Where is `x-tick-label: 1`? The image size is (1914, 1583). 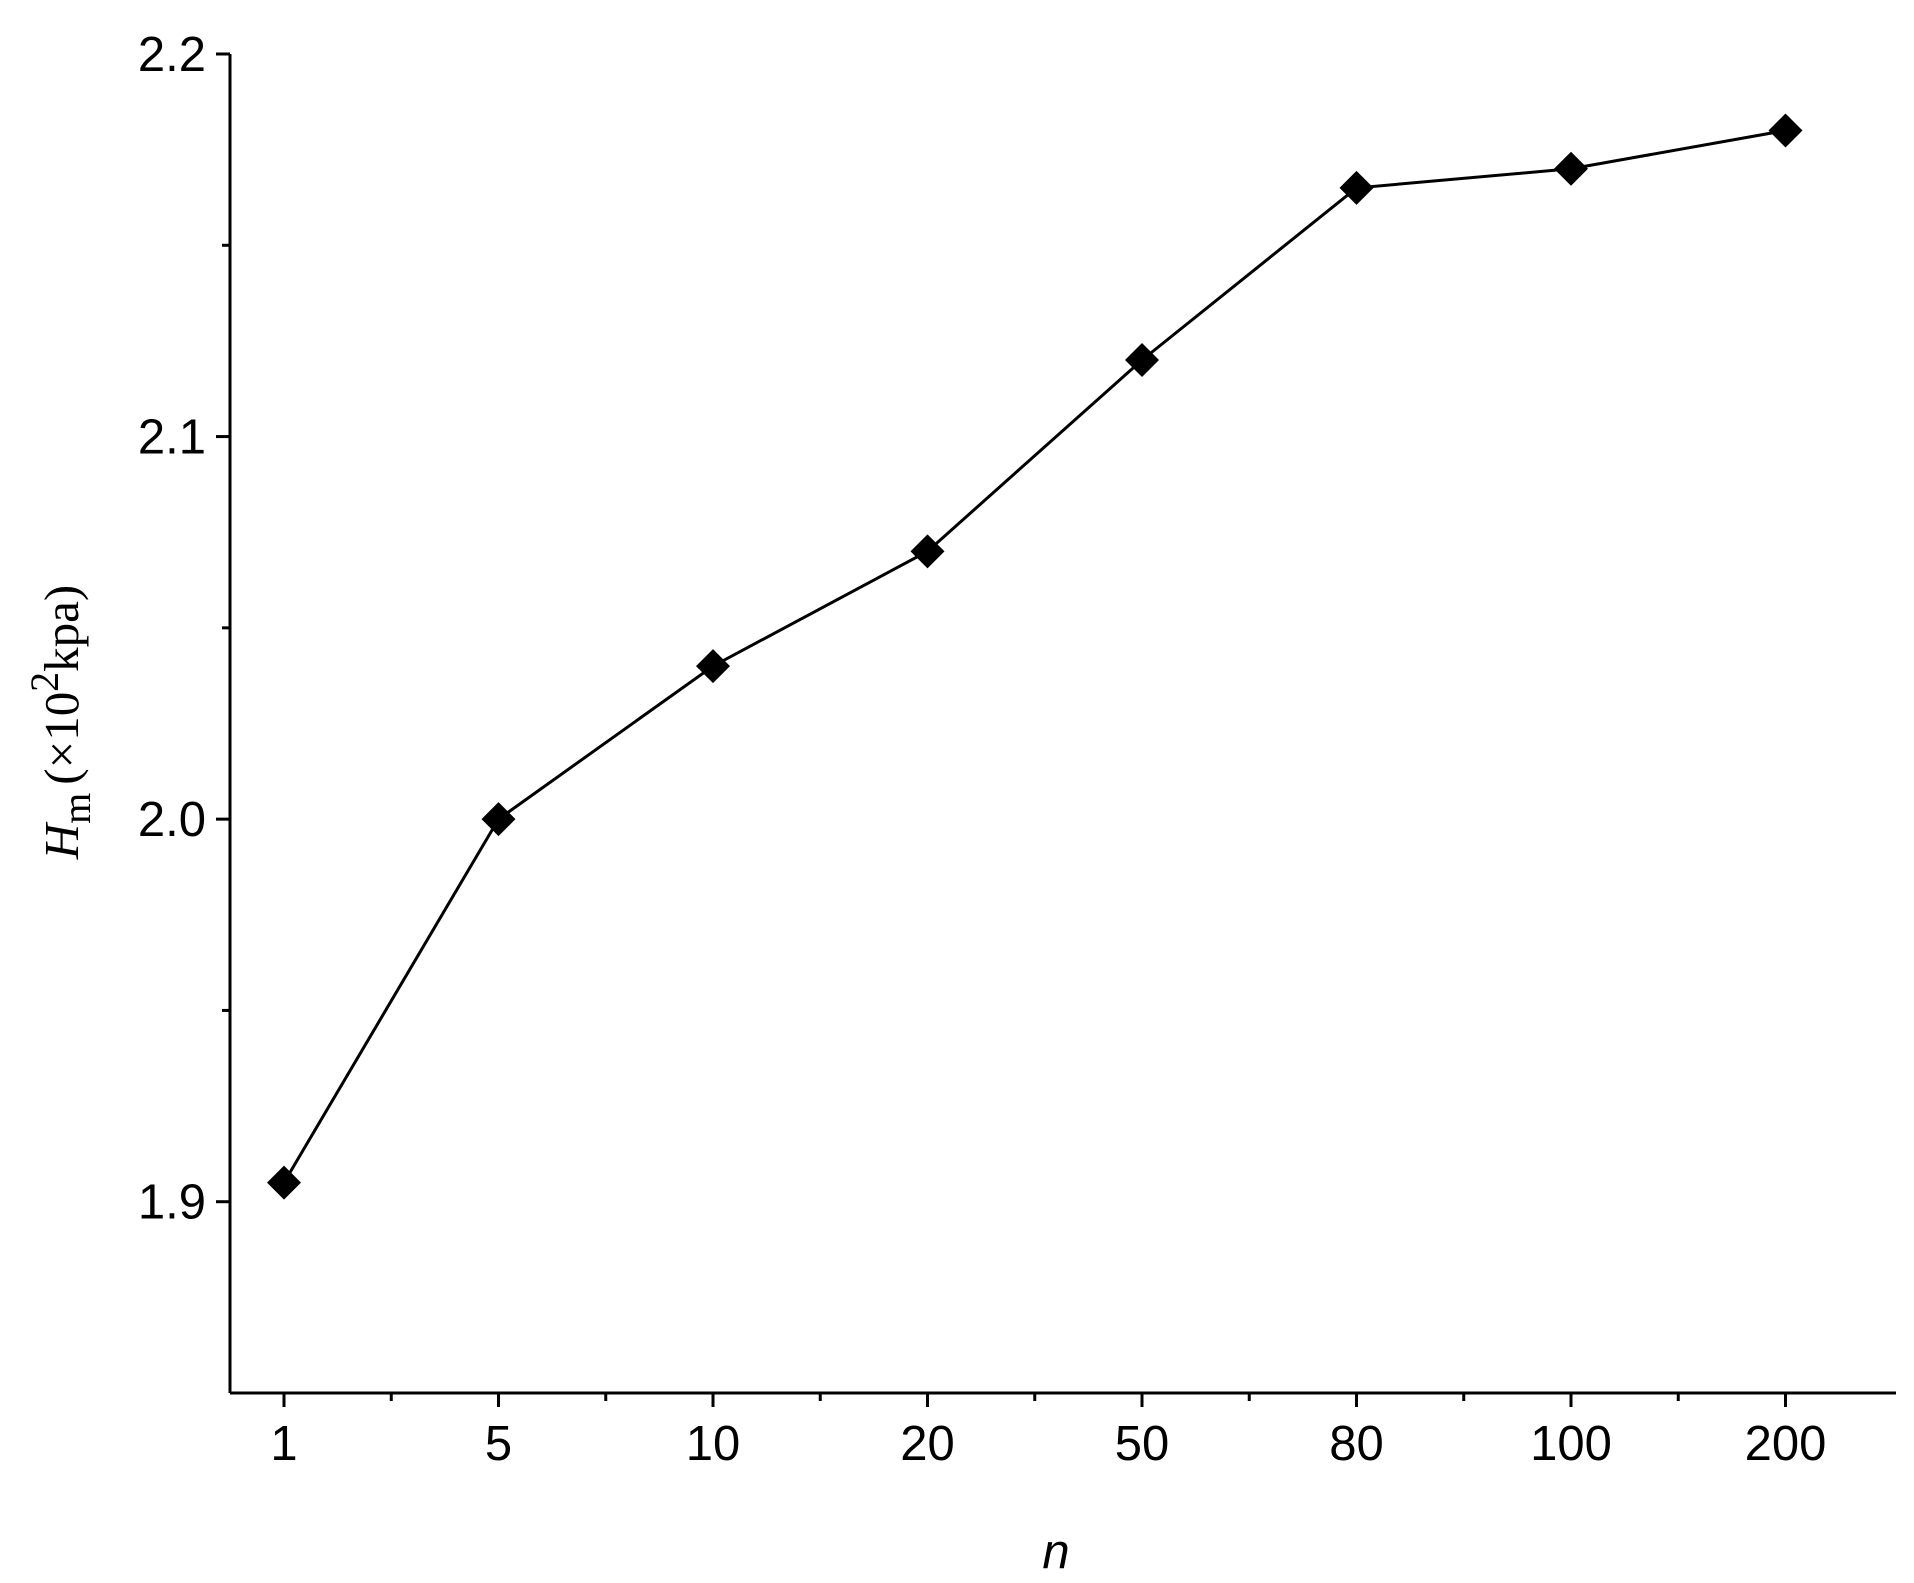 x-tick-label: 1 is located at coordinates (283, 1444).